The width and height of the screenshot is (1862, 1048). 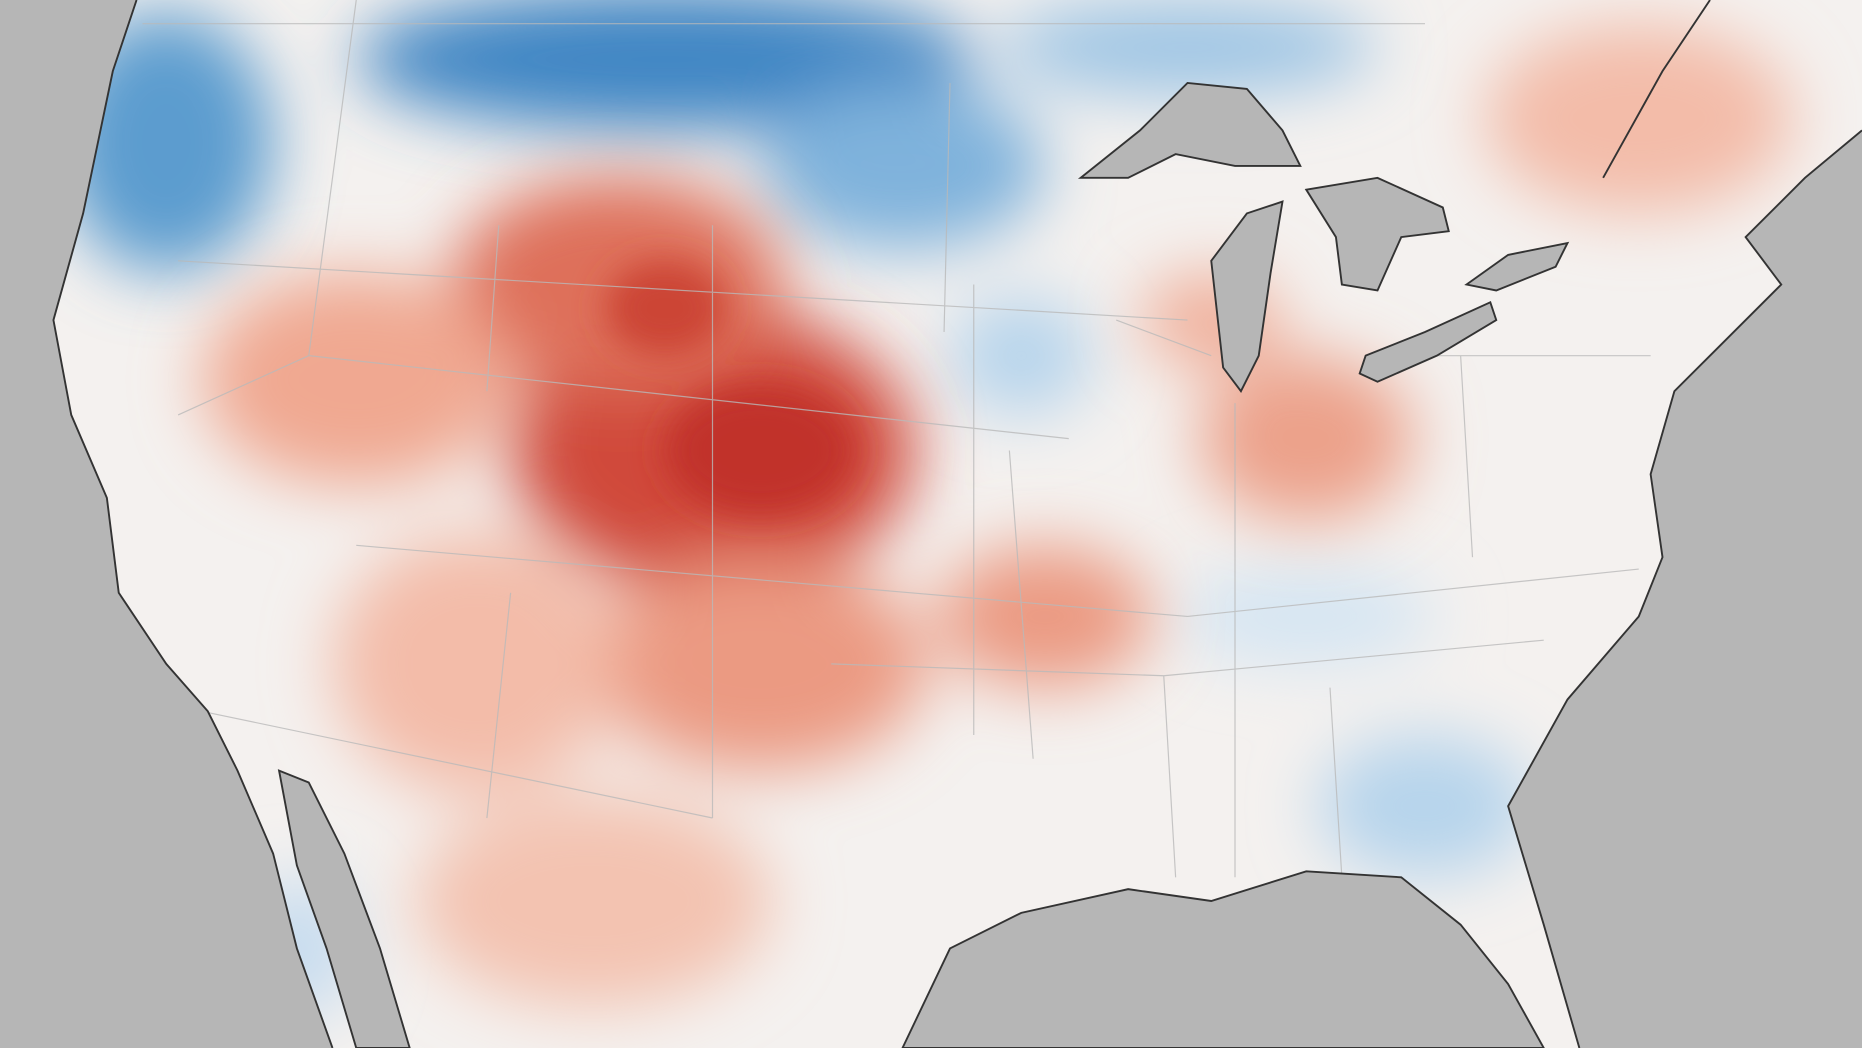 I want to click on lake-huron, so click(x=1377, y=234).